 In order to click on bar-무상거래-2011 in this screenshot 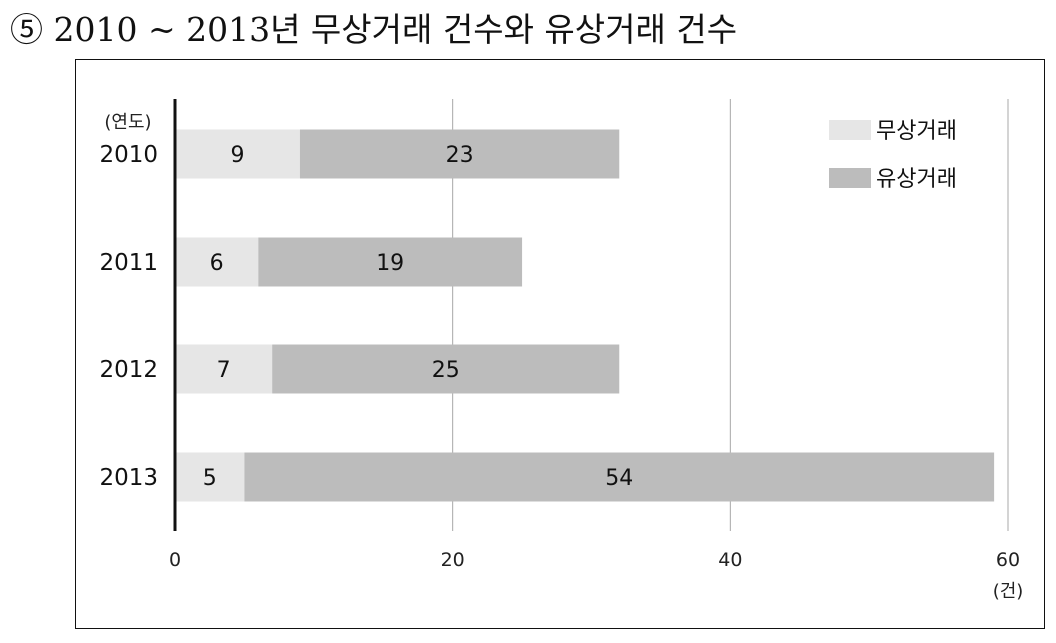, I will do `click(217, 262)`.